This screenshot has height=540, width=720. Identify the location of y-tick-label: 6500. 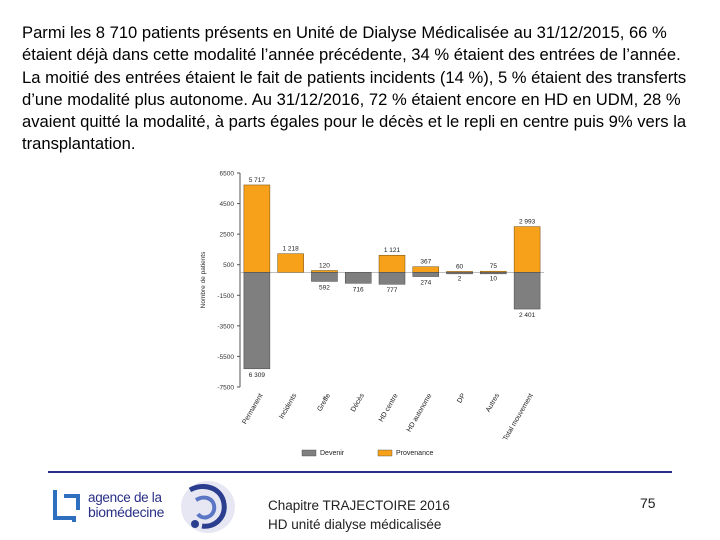
(227, 174).